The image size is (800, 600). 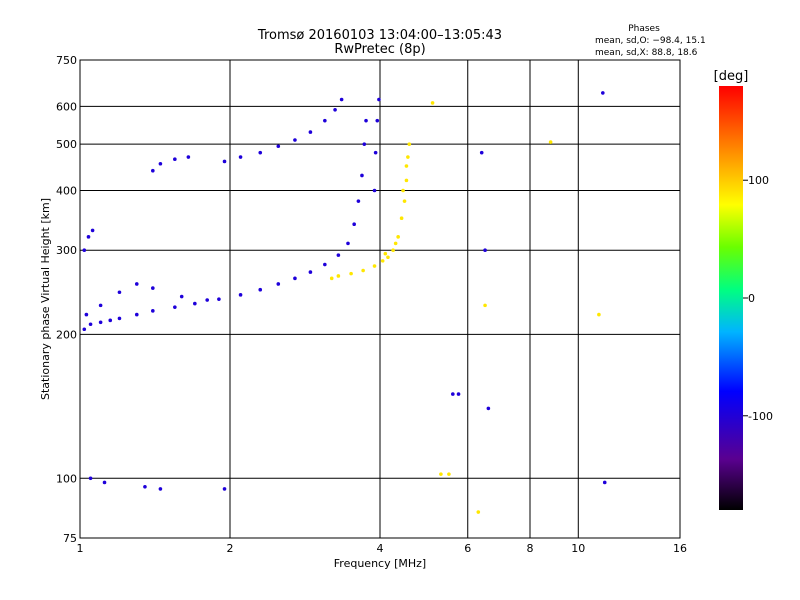 What do you see at coordinates (751, 298) in the screenshot?
I see `colorbar-tick-label: 0` at bounding box center [751, 298].